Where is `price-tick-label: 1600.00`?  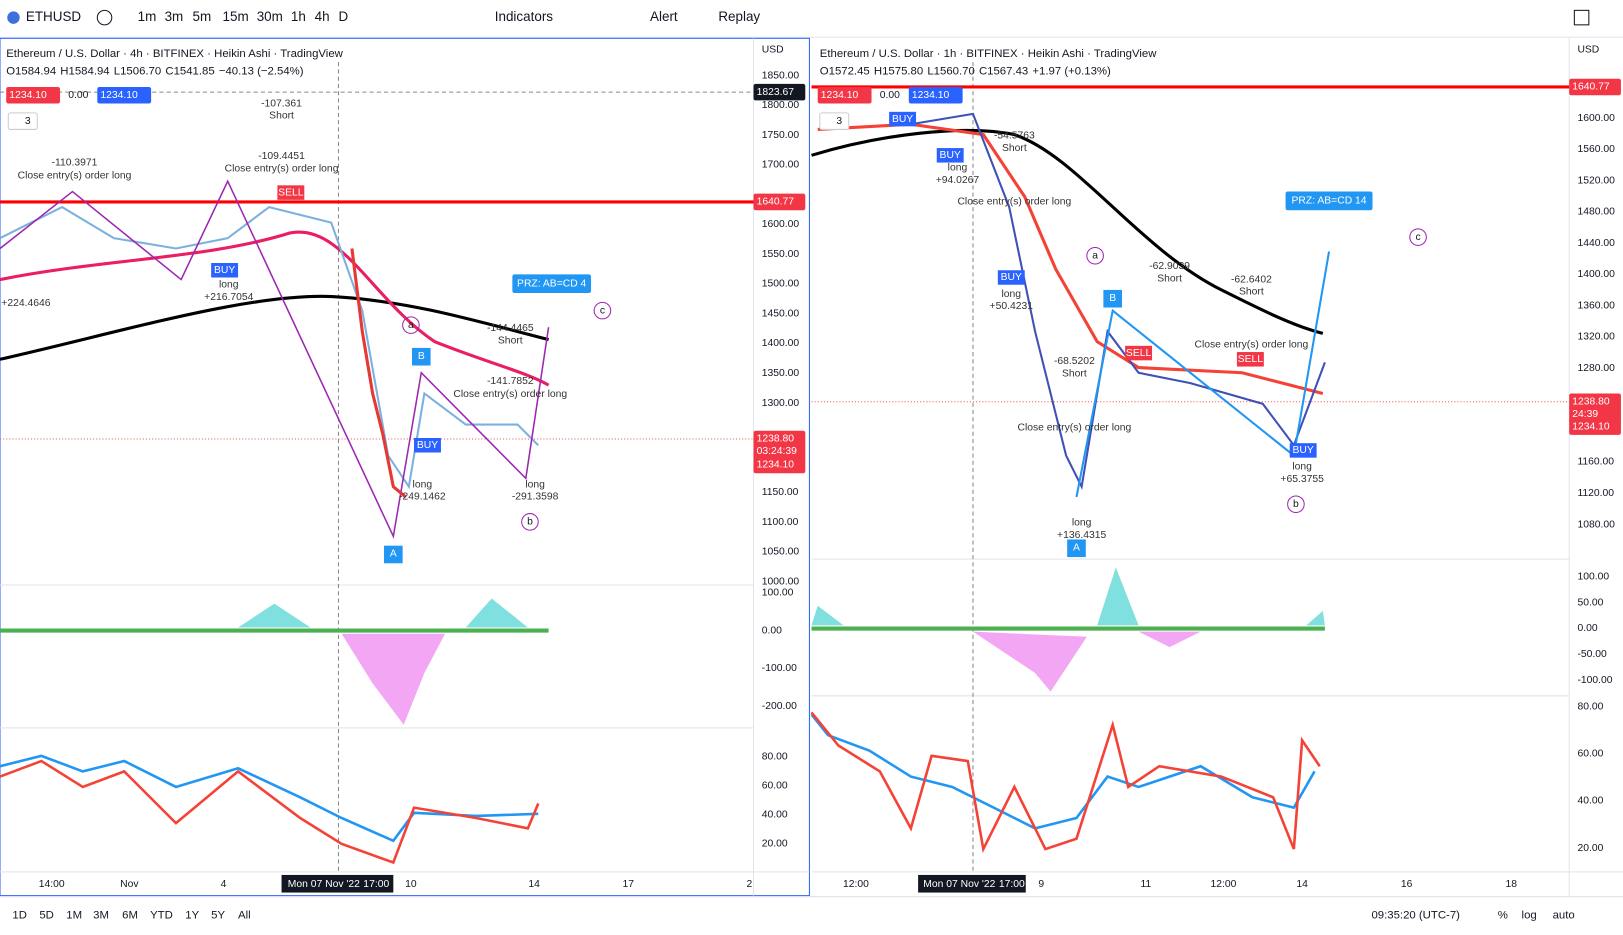
price-tick-label: 1600.00 is located at coordinates (1596, 118).